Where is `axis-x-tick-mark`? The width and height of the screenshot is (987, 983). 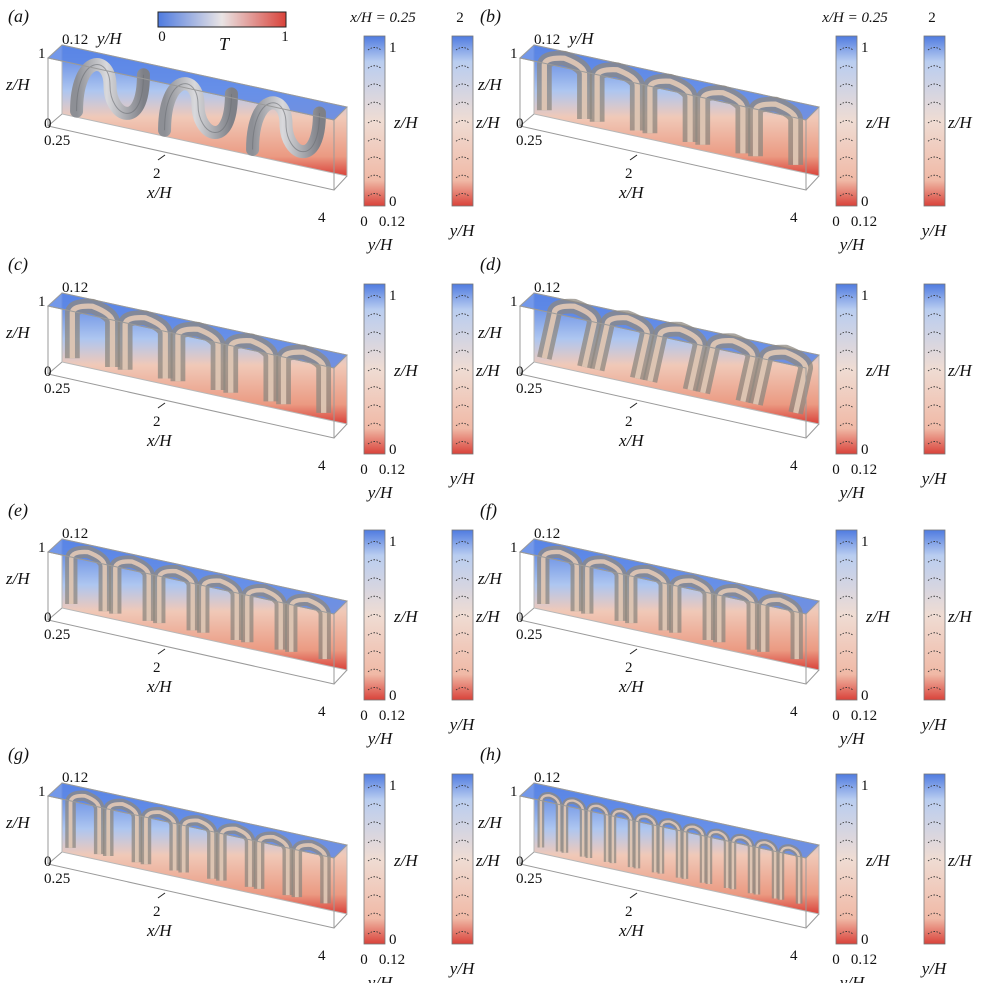
axis-x-tick-mark is located at coordinates (161, 405).